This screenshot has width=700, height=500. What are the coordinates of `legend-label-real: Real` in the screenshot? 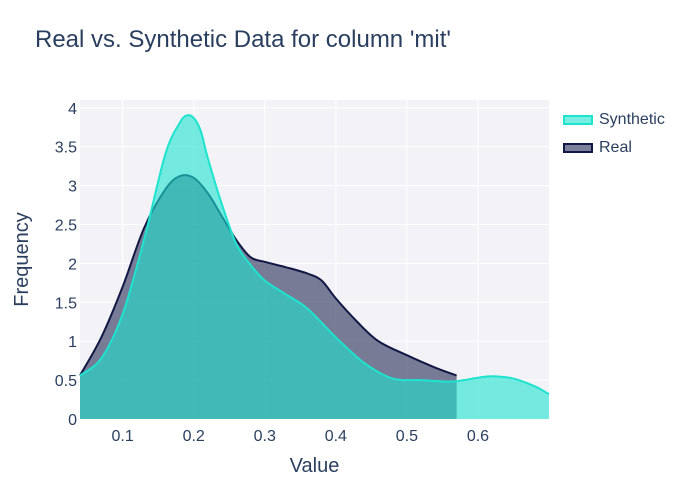 It's located at (615, 147).